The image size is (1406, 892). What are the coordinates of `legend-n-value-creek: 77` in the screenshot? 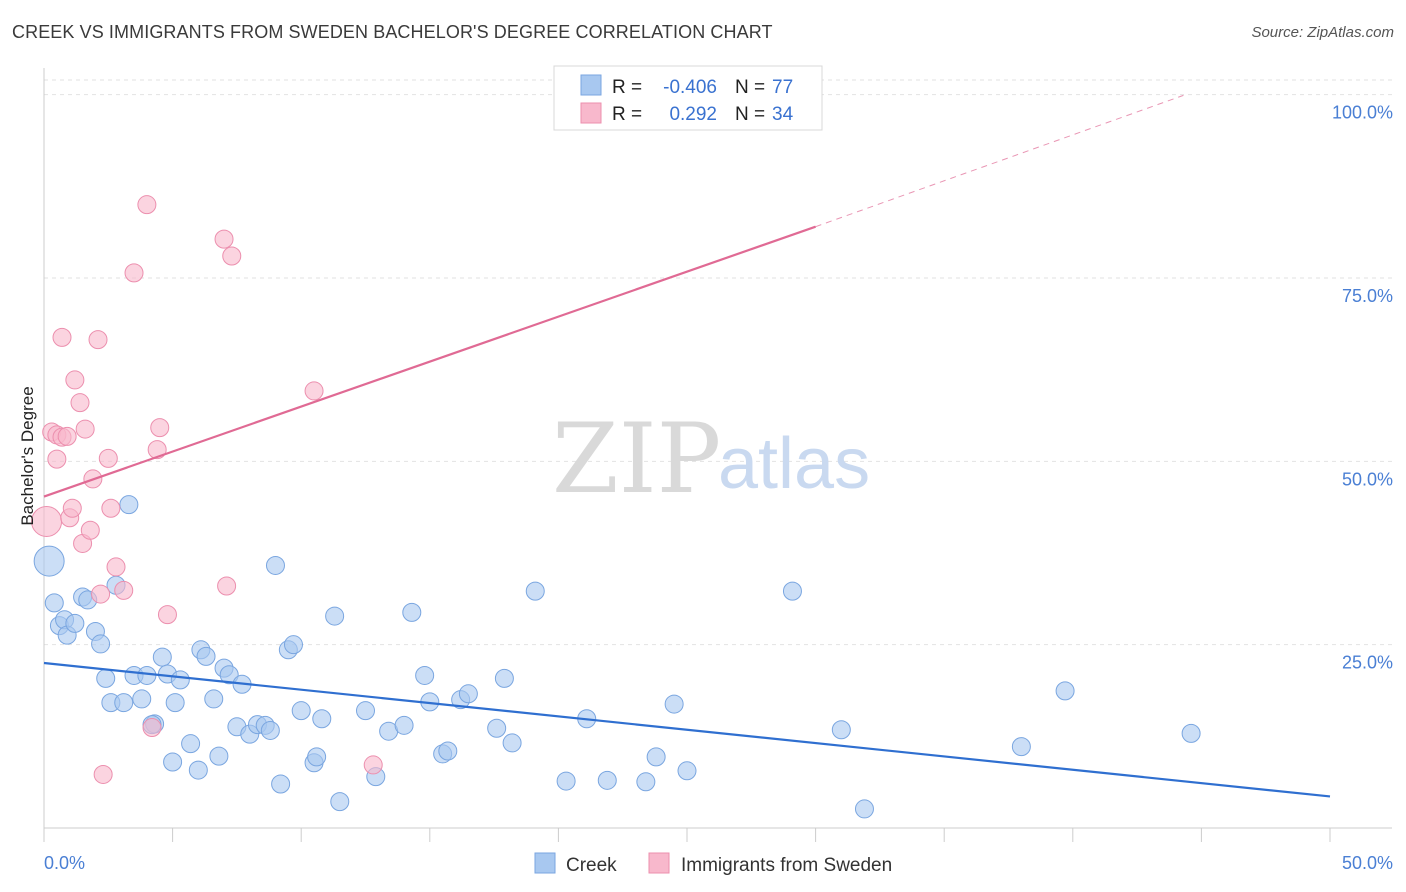 It's located at (782, 87).